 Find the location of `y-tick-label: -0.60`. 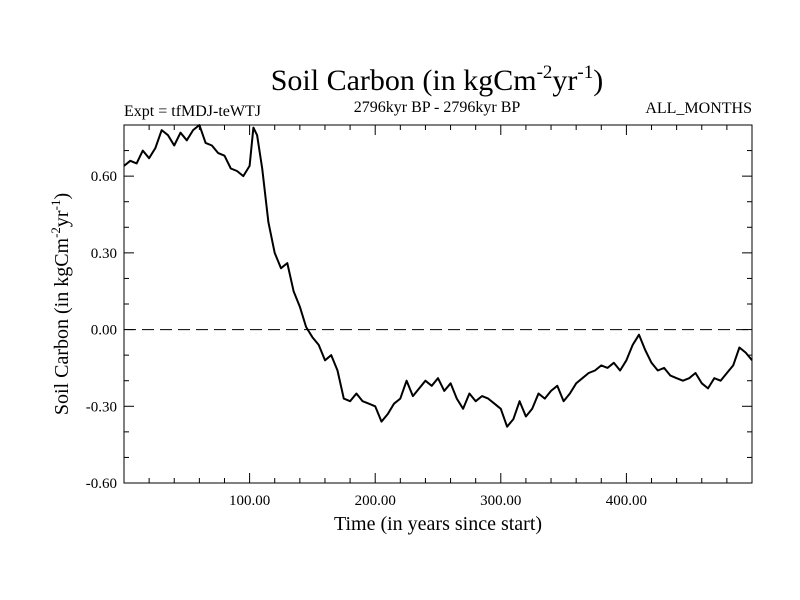

y-tick-label: -0.60 is located at coordinates (101, 484).